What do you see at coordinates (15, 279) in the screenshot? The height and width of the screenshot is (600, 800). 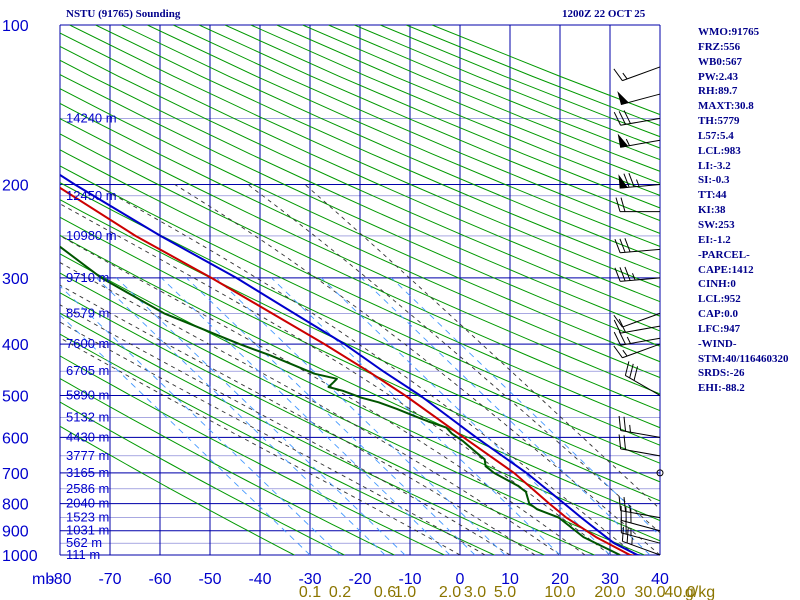 I see `pressure-tick-label: 300` at bounding box center [15, 279].